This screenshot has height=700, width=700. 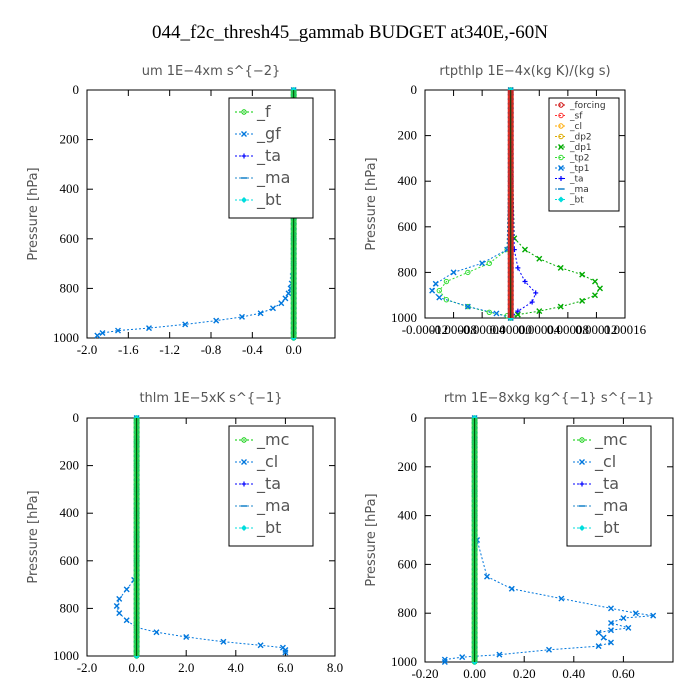 What do you see at coordinates (576, 117) in the screenshot?
I see `legend-entry: _sf` at bounding box center [576, 117].